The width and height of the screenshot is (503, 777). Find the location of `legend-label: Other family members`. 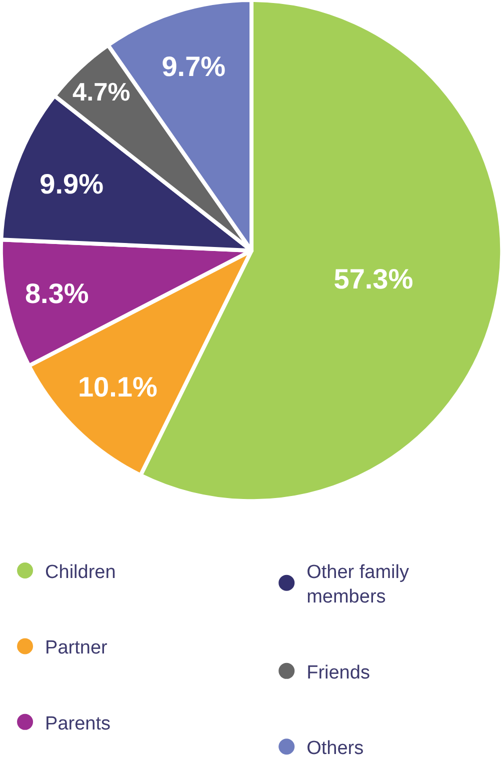

legend-label: Other family members is located at coordinates (358, 585).